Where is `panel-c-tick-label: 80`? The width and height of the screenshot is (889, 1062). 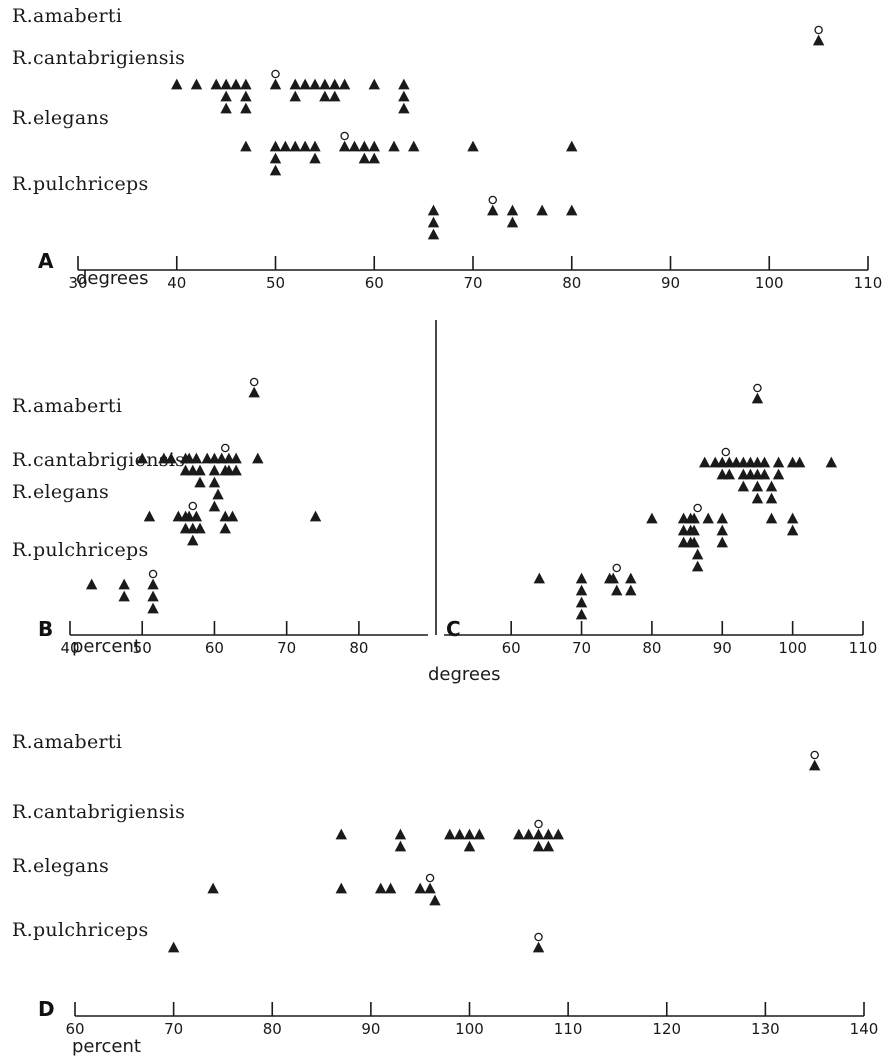 panel-c-tick-label: 80 is located at coordinates (651, 648).